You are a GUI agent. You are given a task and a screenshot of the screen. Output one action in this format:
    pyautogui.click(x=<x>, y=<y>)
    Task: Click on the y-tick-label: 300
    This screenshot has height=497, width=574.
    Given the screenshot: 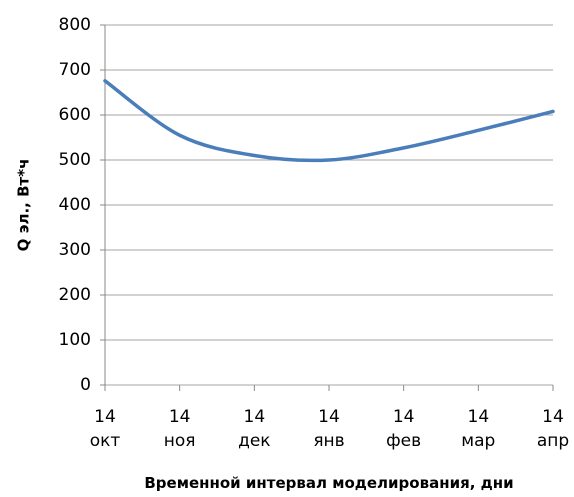 What is the action you would take?
    pyautogui.click(x=75, y=250)
    